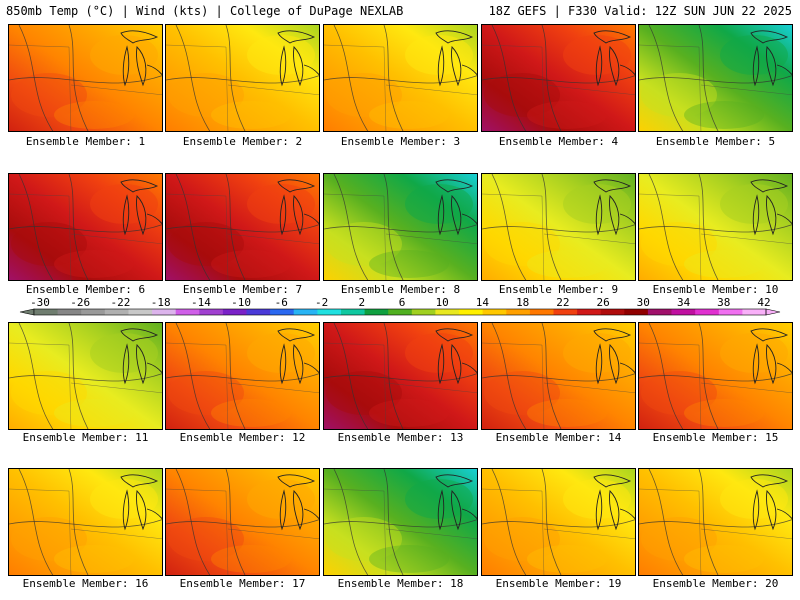 The height and width of the screenshot is (600, 800). I want to click on ensemble-member-caption: Ensemble Member: 1, so click(85, 141).